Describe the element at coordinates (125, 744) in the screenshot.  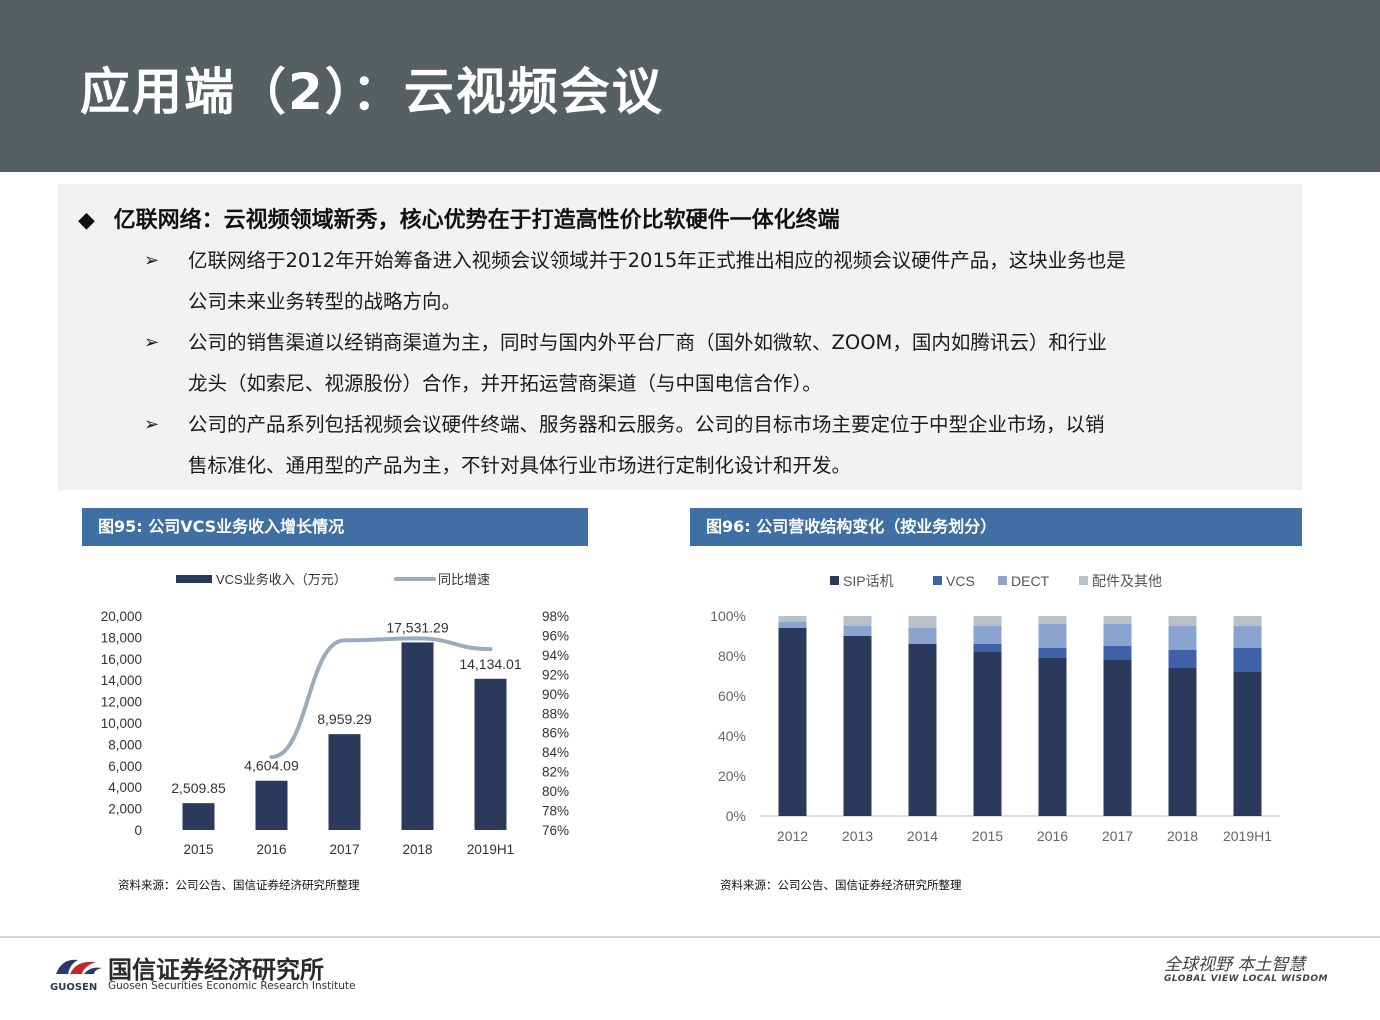
I see `y-tick-label: 8,000` at that location.